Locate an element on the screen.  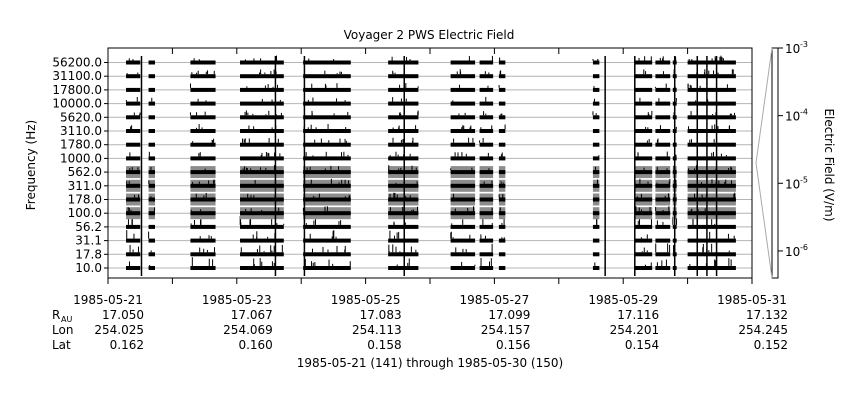
x-tick-label: 1985-05-29 is located at coordinates (623, 300).